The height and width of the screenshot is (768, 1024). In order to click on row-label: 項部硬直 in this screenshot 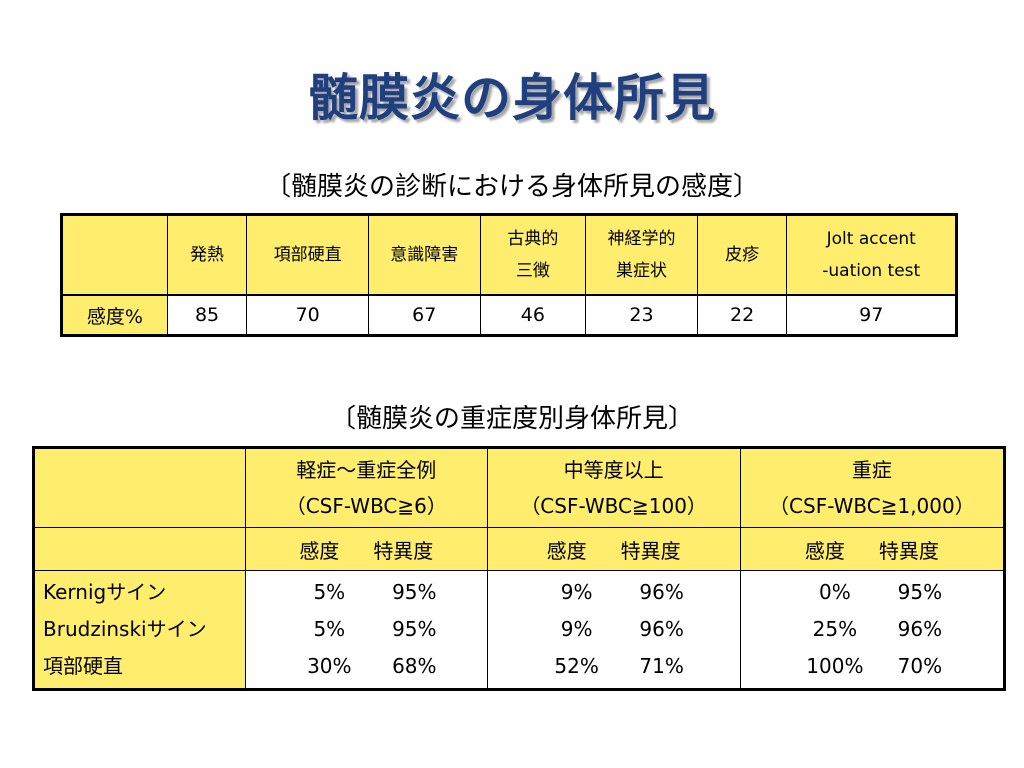, I will do `click(83, 666)`.